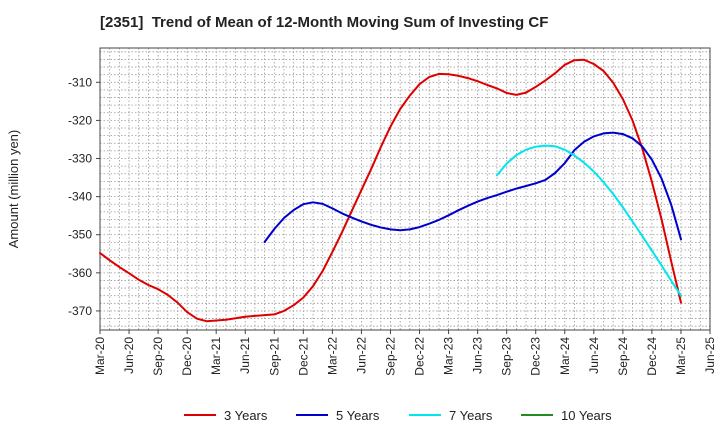 Image resolution: width=720 pixels, height=440 pixels. I want to click on x-tick-label: Sep-21, so click(274, 356).